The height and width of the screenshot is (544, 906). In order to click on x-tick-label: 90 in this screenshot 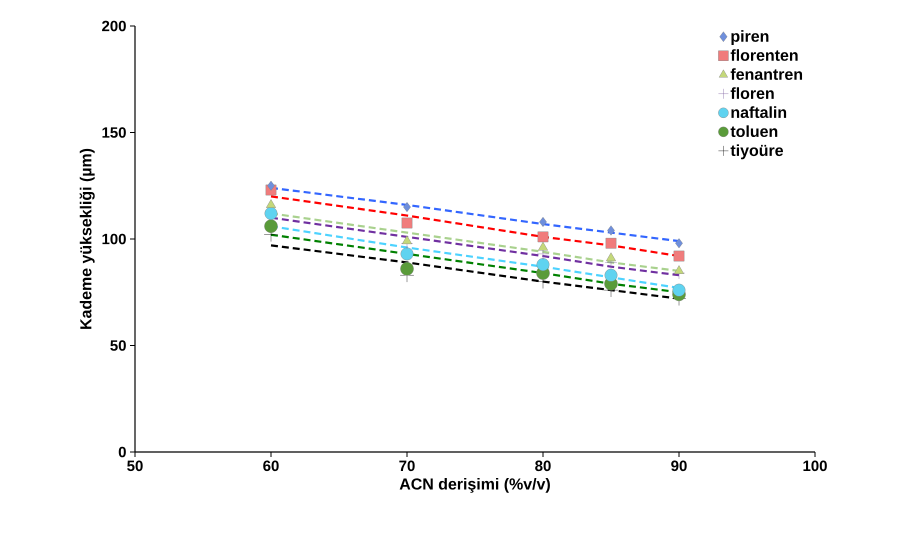, I will do `click(679, 466)`.